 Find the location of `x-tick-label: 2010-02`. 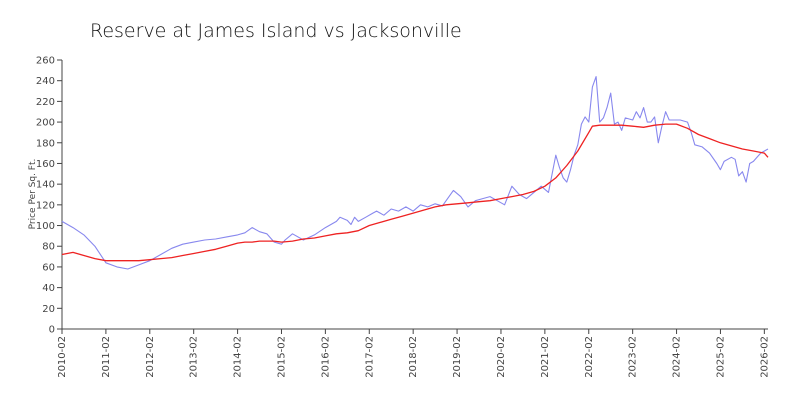

x-tick-label: 2010-02 is located at coordinates (62, 357).